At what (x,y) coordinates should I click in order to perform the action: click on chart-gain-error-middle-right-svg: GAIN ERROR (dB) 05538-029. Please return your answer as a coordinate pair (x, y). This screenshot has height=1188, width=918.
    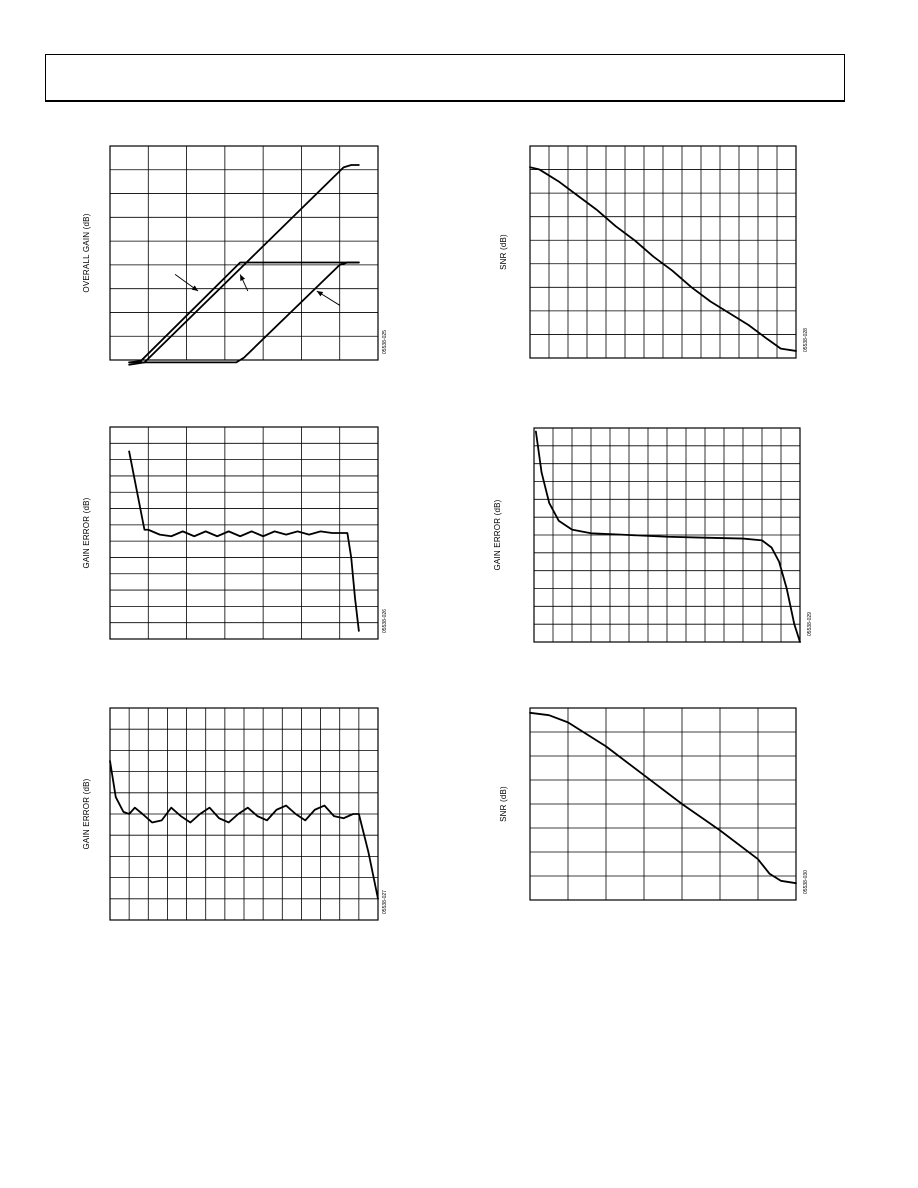
    Looking at the image, I should click on (653, 535).